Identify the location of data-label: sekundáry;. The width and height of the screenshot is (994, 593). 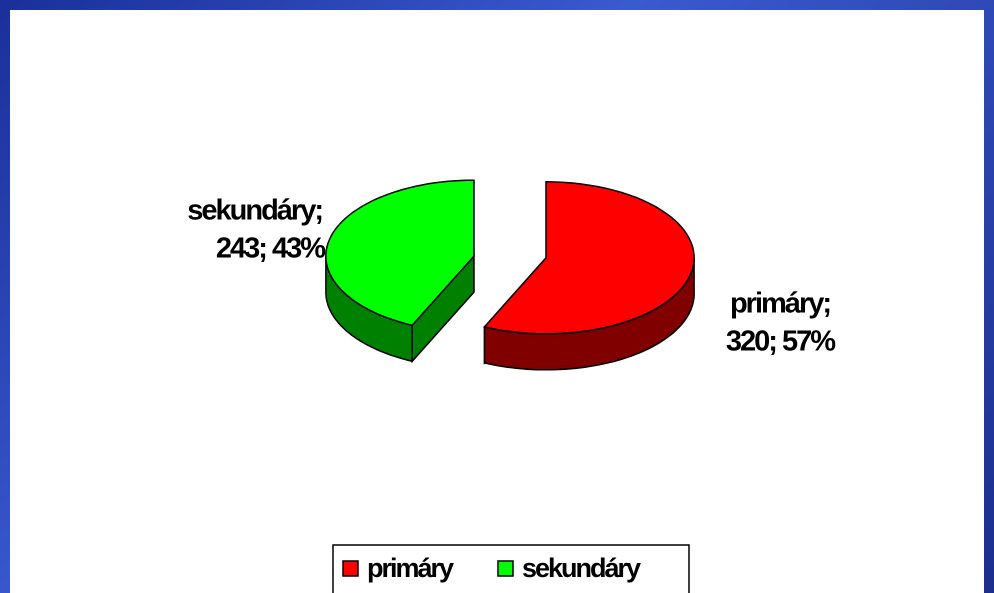
(254, 211).